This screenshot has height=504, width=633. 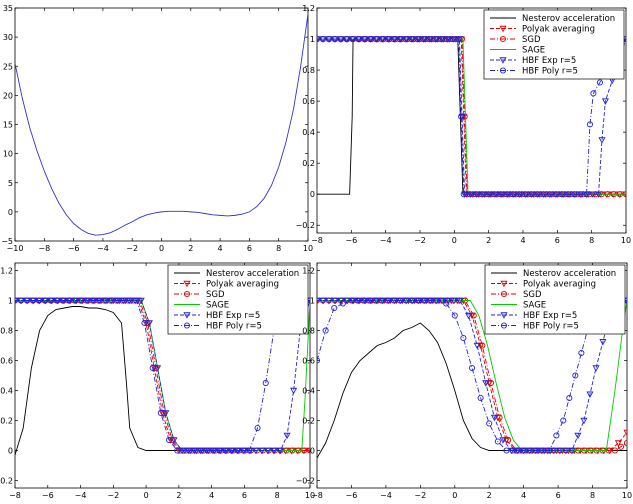 What do you see at coordinates (249, 248) in the screenshot?
I see `x-tick-label: 6` at bounding box center [249, 248].